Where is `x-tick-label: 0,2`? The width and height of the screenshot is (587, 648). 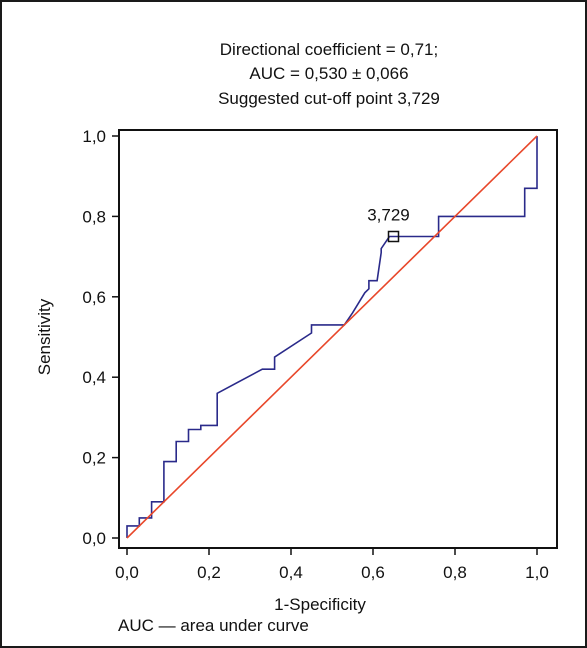
x-tick-label: 0,2 is located at coordinates (209, 572).